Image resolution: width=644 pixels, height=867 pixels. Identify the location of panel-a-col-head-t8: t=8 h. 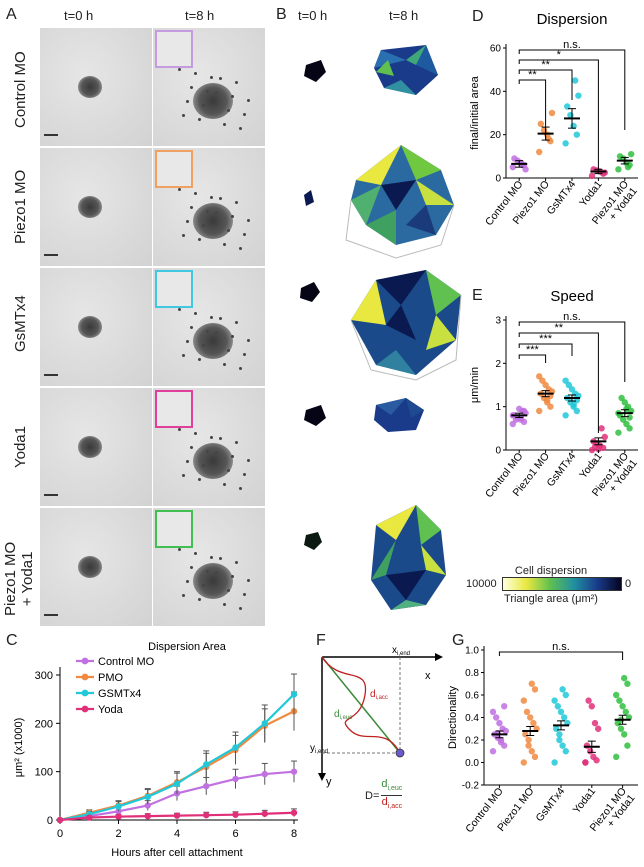
(200, 15).